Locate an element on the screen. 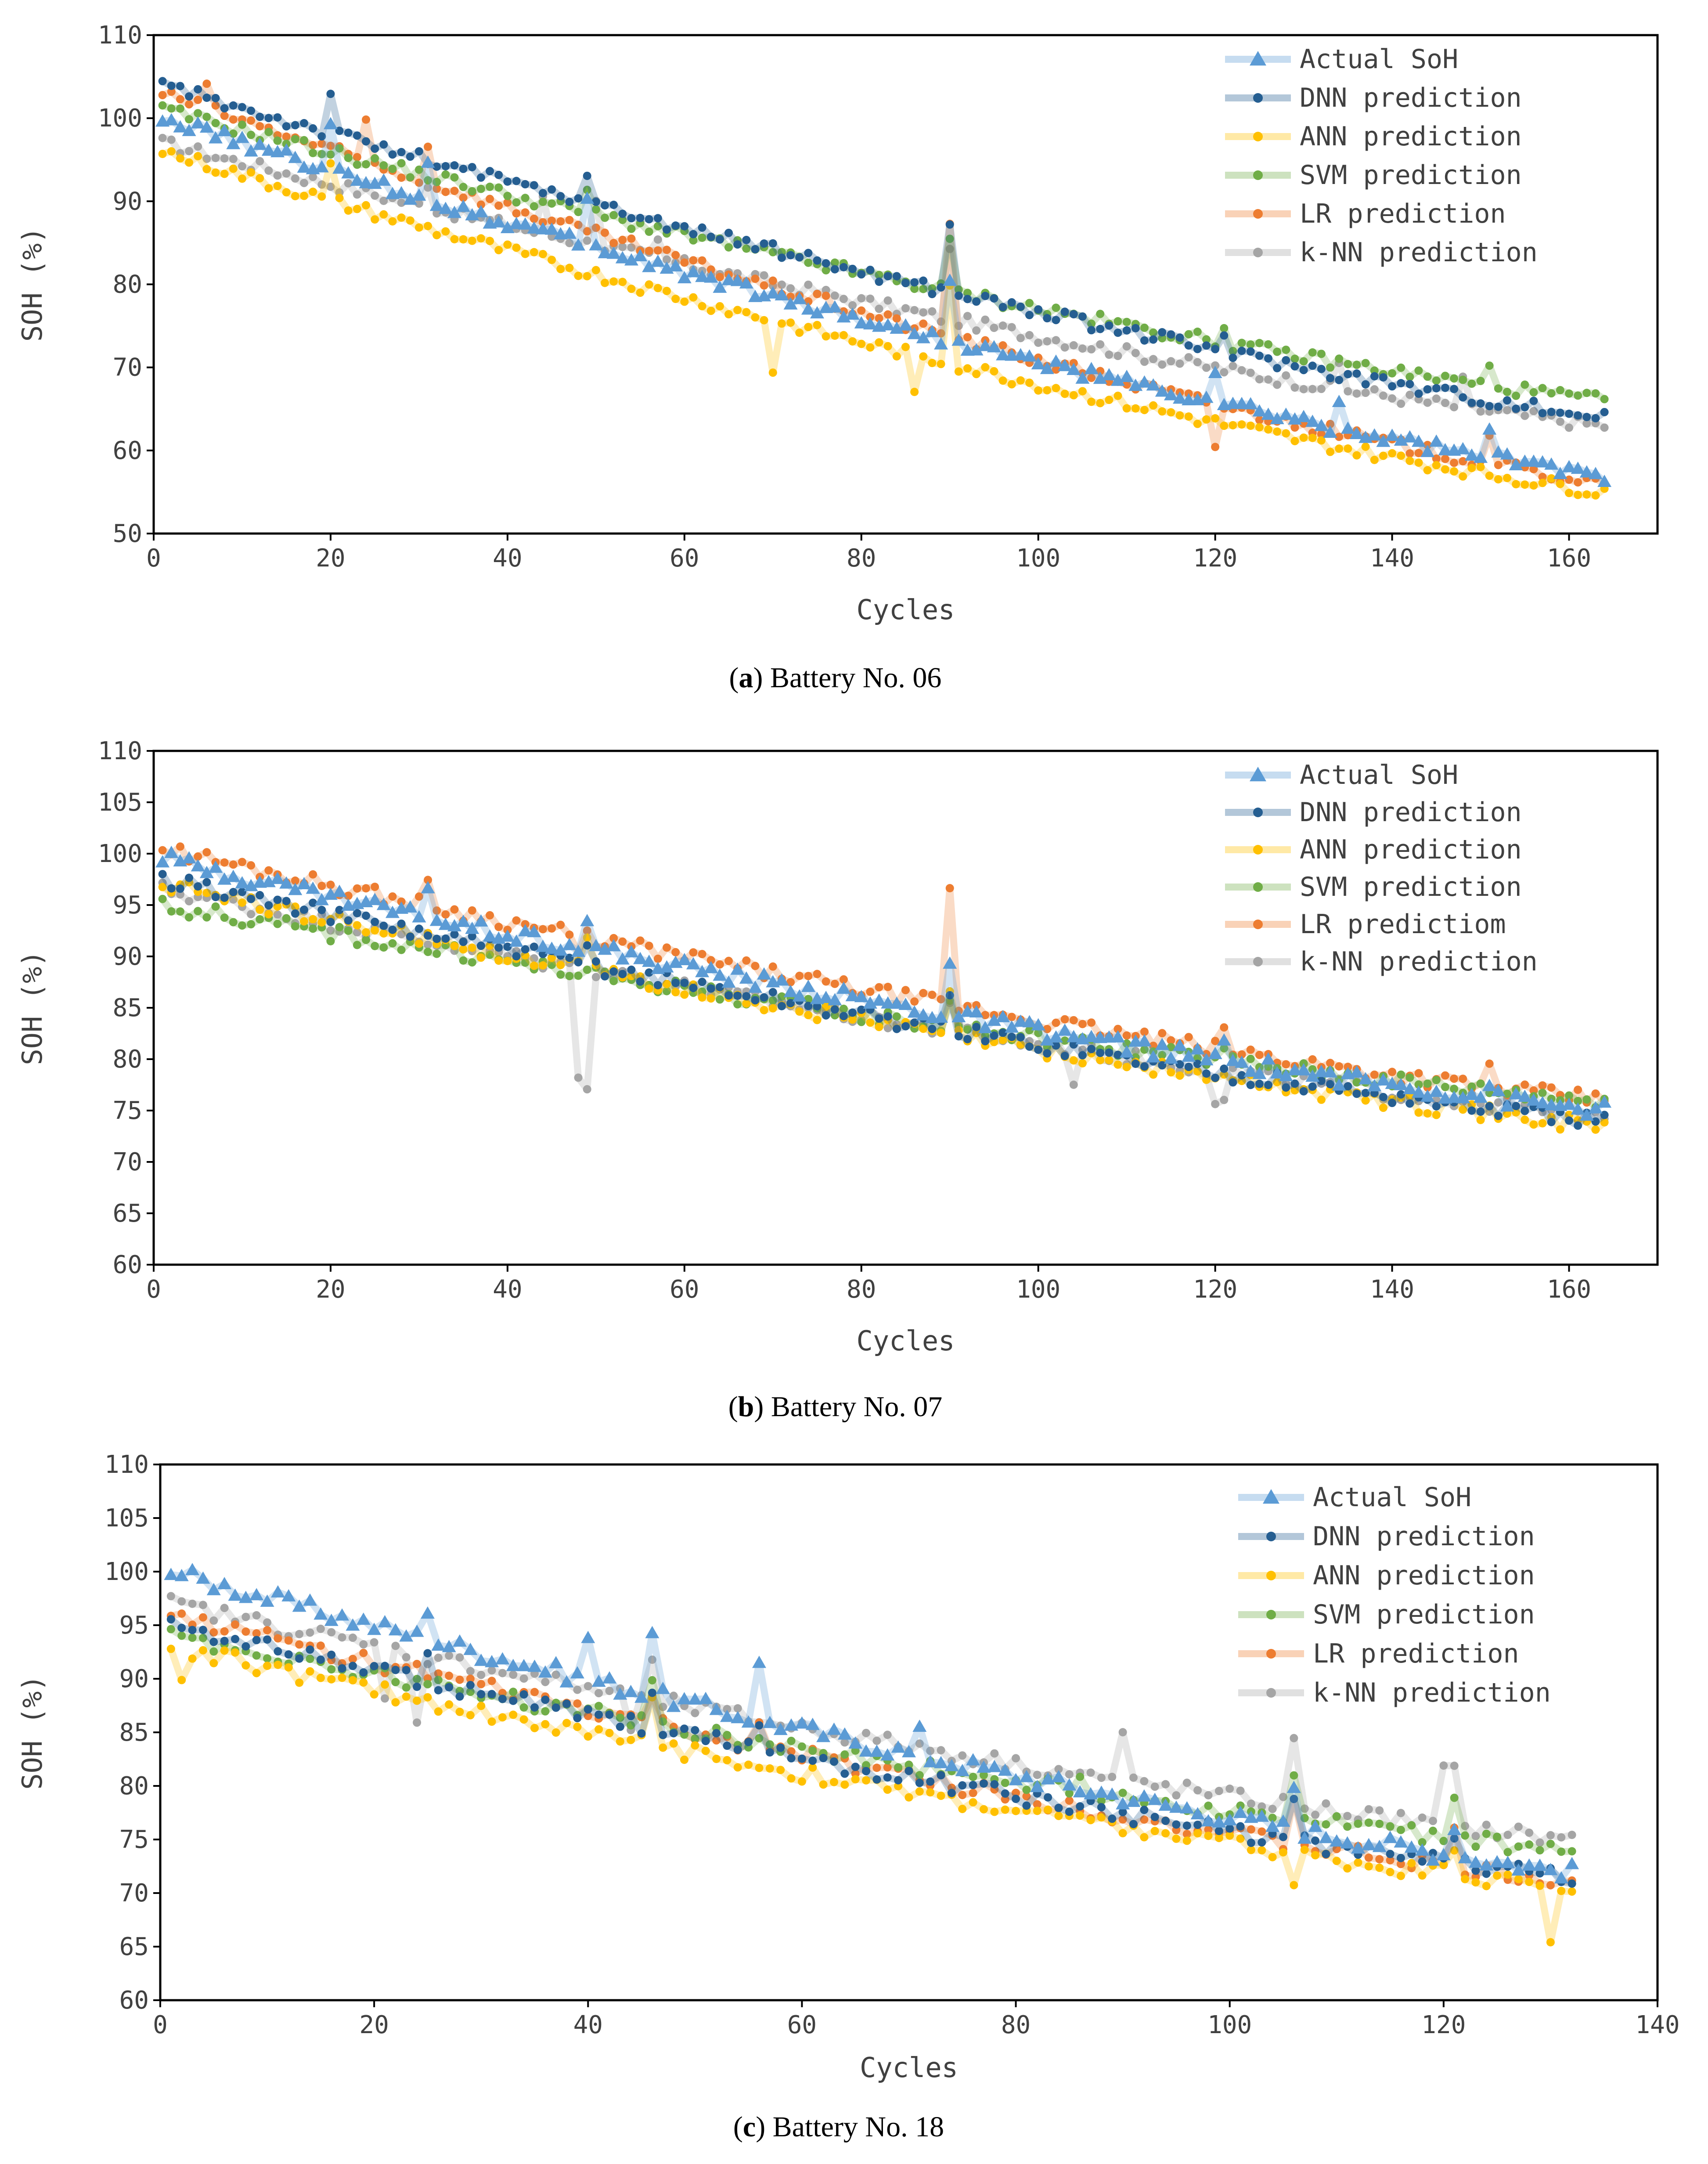 The width and height of the screenshot is (1708, 2164). series-ann is located at coordinates (871, 1796).